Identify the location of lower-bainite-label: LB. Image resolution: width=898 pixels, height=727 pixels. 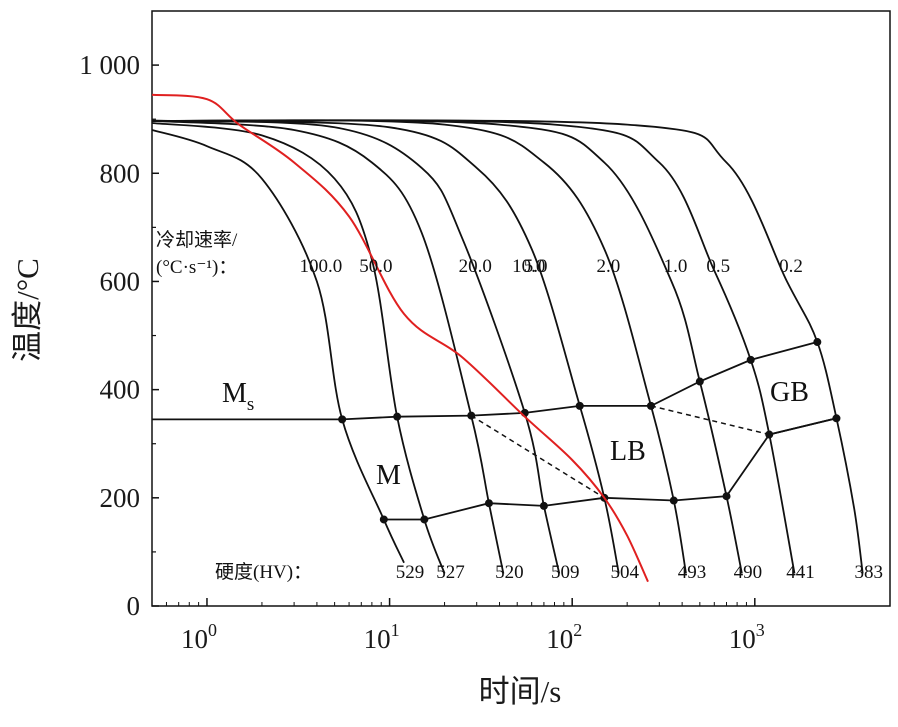
(628, 451).